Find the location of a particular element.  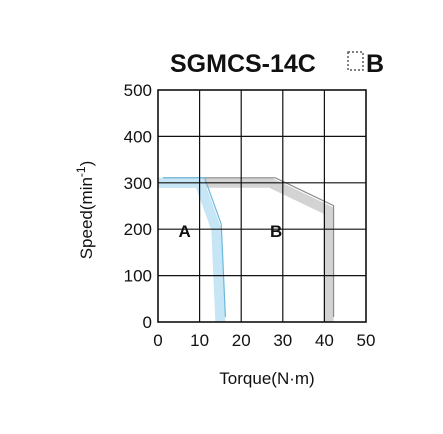

chart-title-suffix: B is located at coordinates (375, 64).